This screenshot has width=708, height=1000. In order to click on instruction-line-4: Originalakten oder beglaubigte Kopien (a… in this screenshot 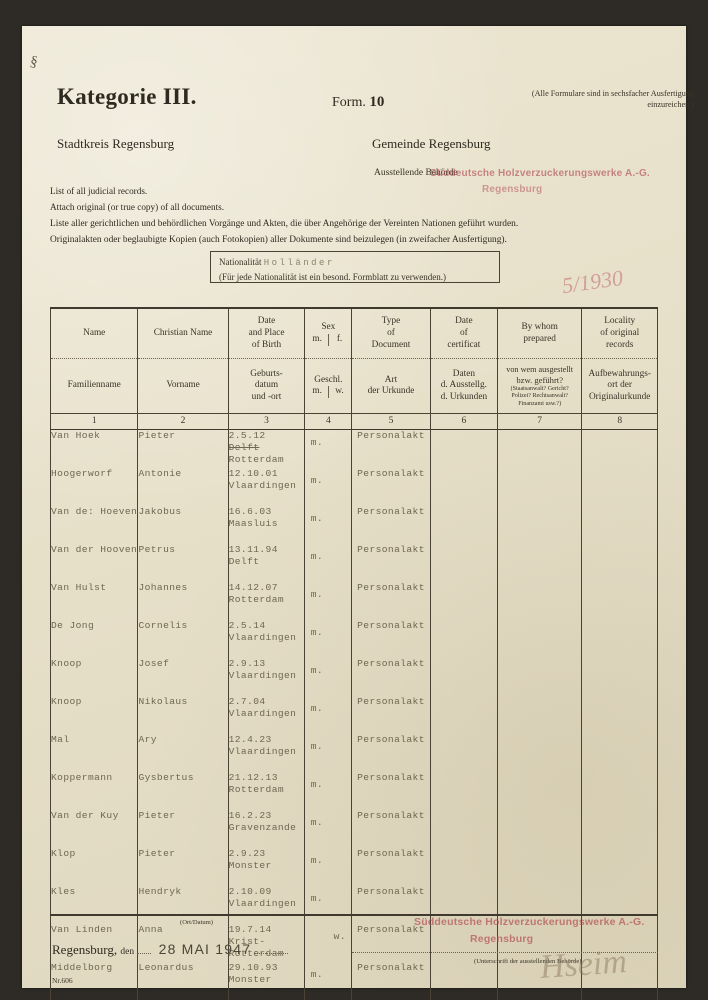, I will do `click(278, 239)`.